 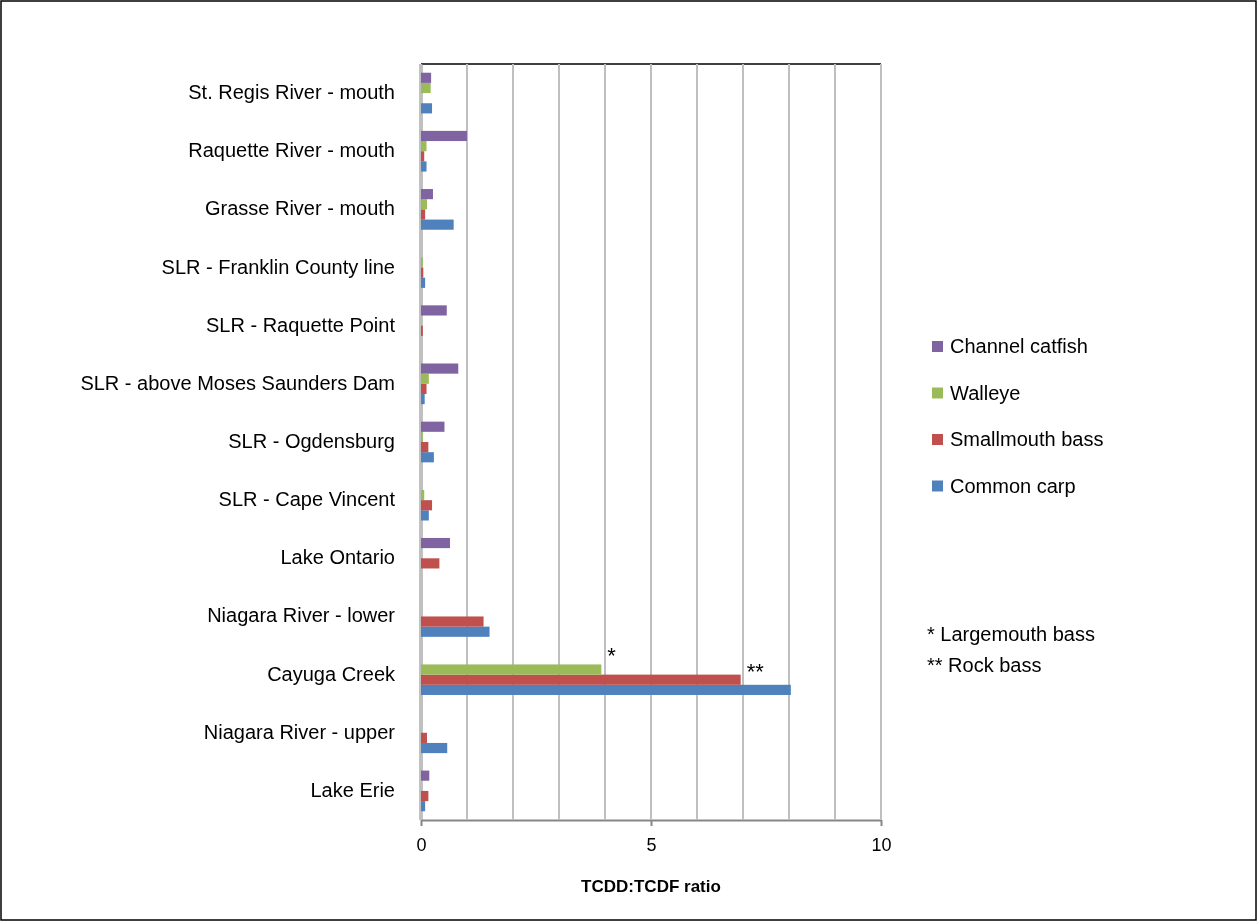 I want to click on x-tick-label: 0, so click(x=421, y=844).